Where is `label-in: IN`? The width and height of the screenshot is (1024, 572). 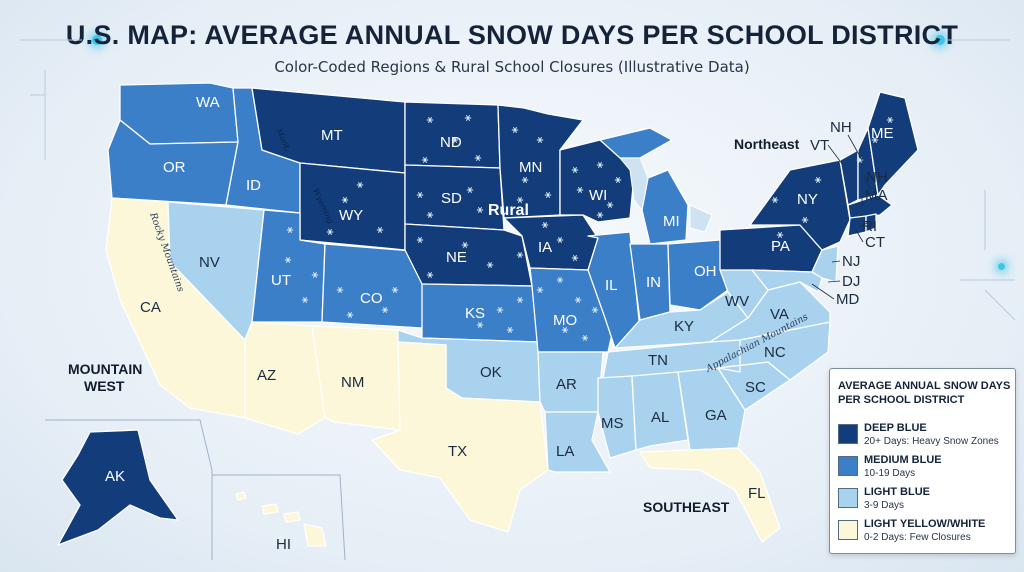 label-in: IN is located at coordinates (653, 282).